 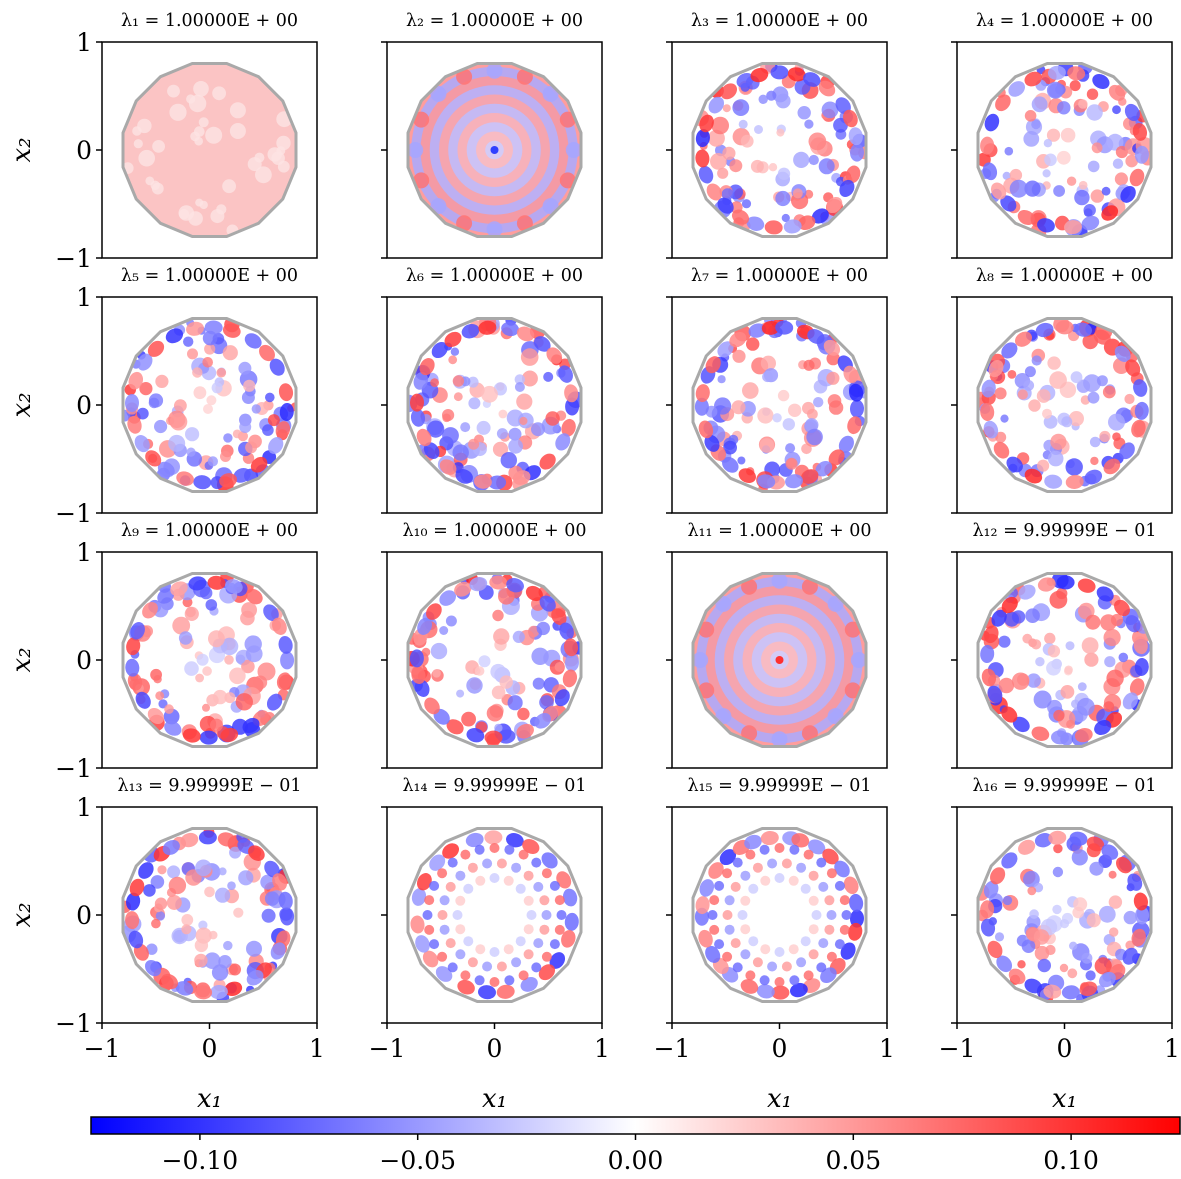 What do you see at coordinates (1064, 531) in the screenshot?
I see `panel-title: λ₁₂ = 9.99999E − 01` at bounding box center [1064, 531].